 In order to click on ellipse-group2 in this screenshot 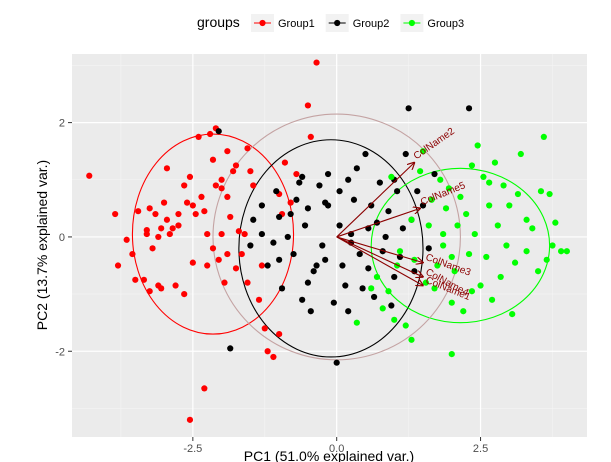, I will do `click(331, 248)`.